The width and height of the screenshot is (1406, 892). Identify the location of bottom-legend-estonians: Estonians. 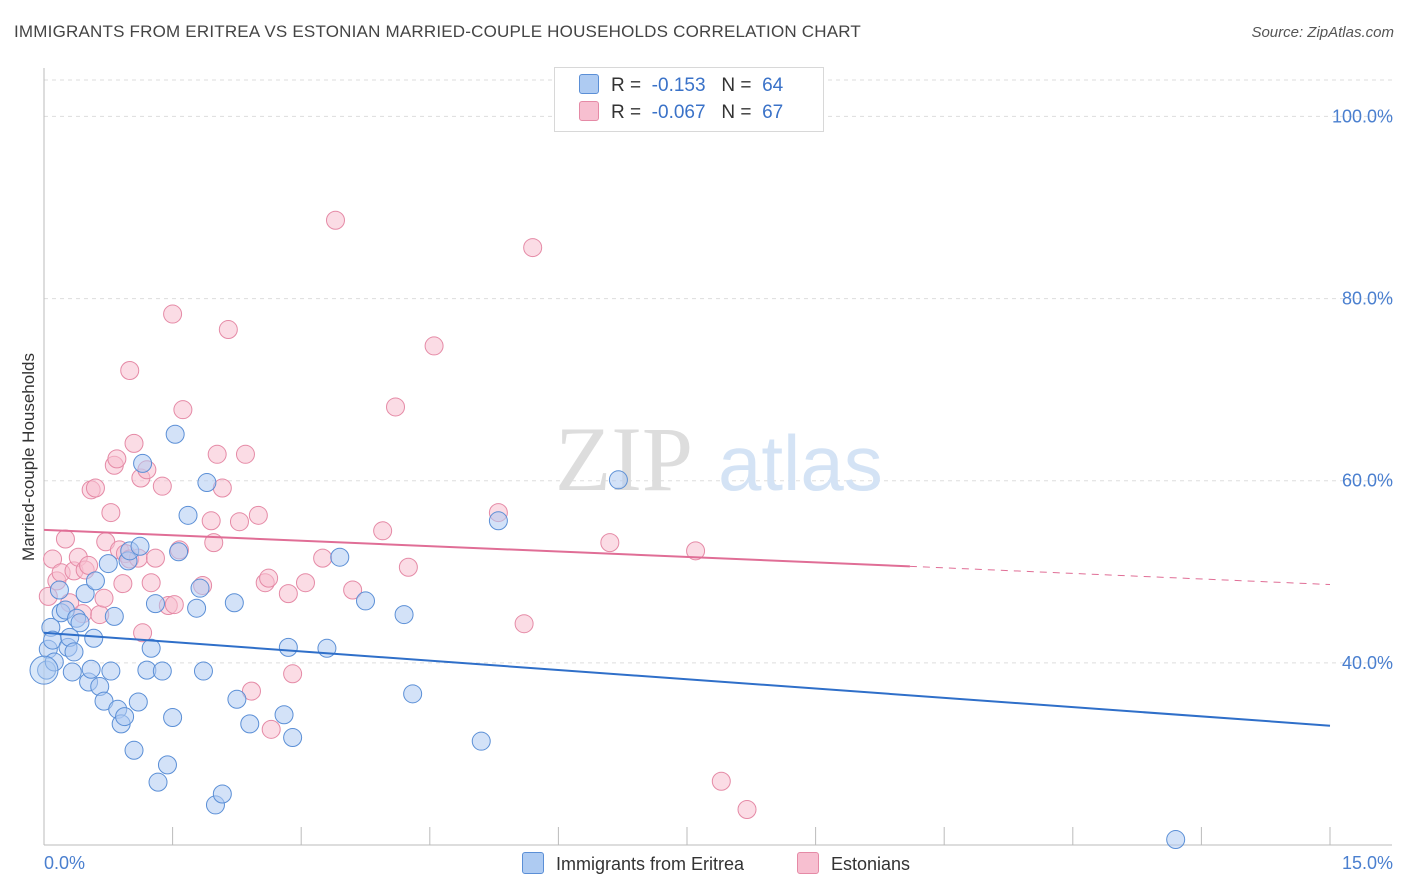
(853, 863).